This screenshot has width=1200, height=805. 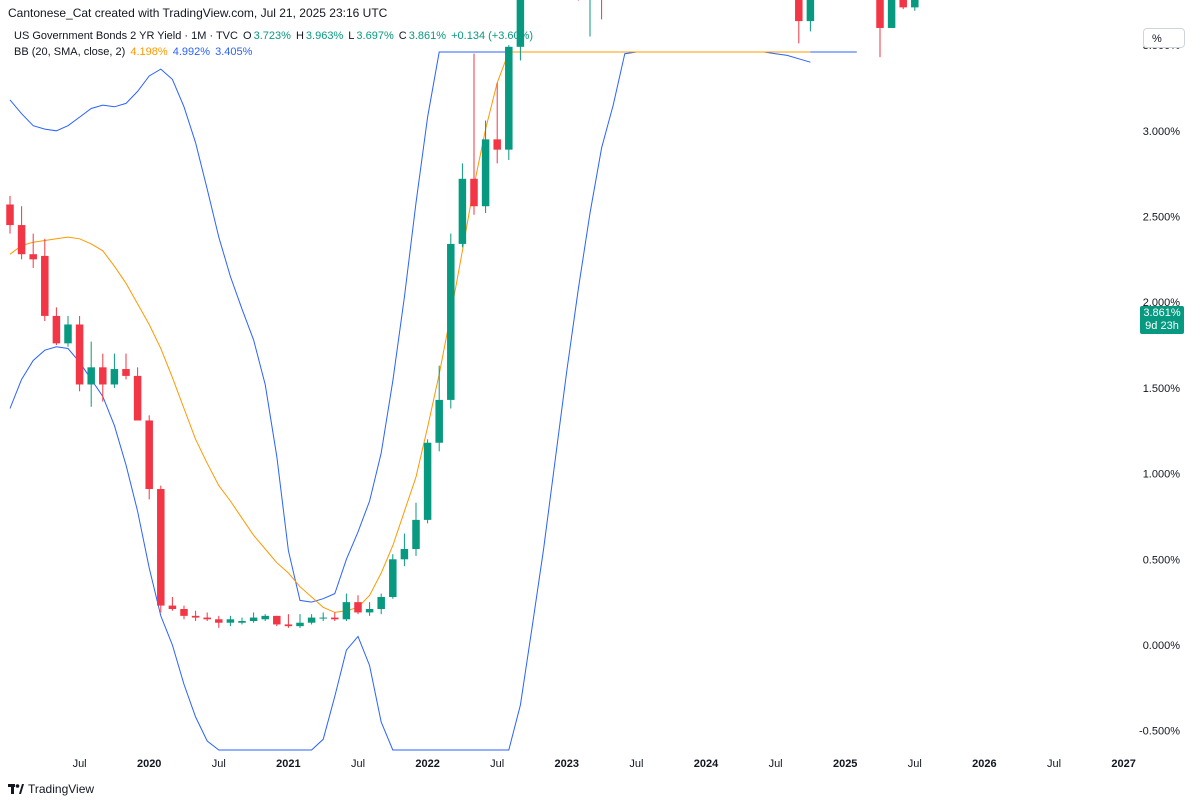 I want to click on x-tick-label: 2020, so click(x=149, y=764).